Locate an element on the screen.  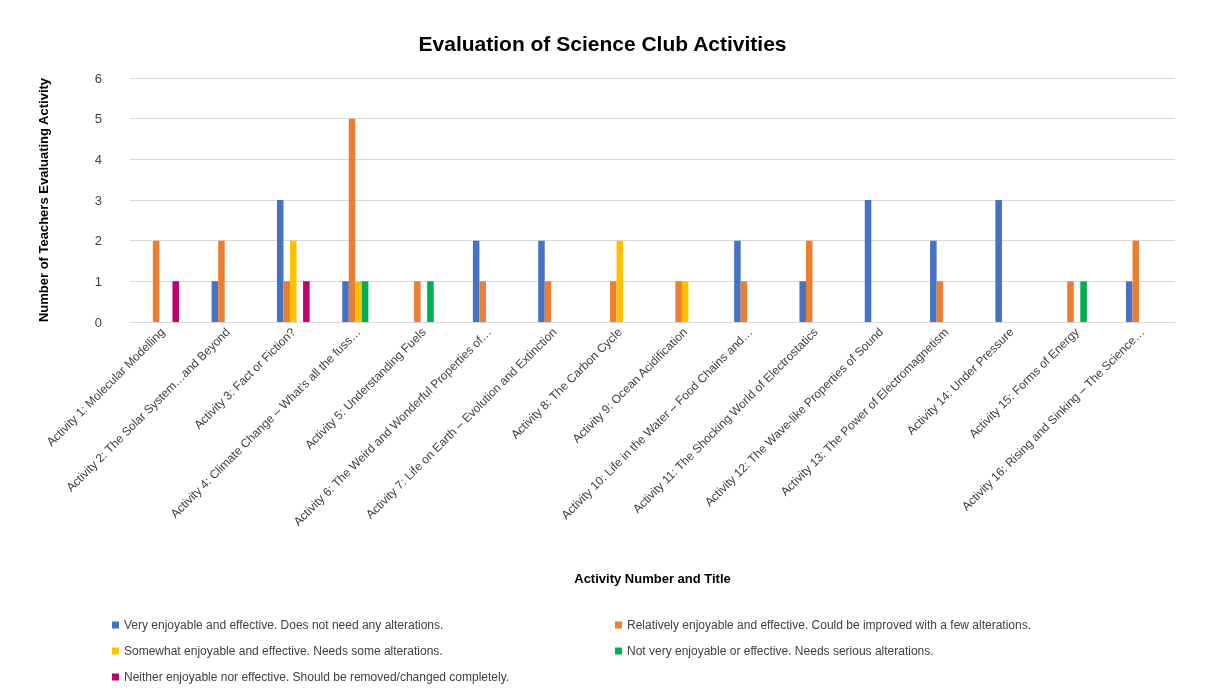
y-tick-label: 5 is located at coordinates (98, 119).